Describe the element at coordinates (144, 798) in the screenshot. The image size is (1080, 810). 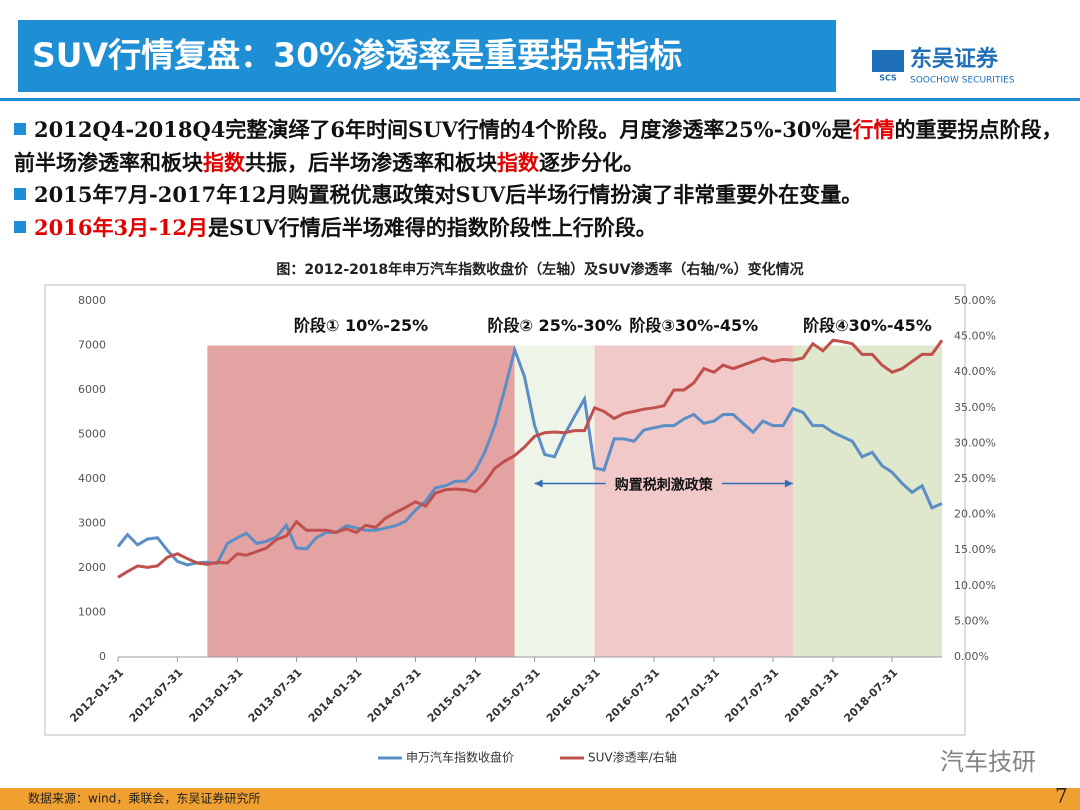
I see `source: 数据来源：wind，乘联会，东吴证券研究所` at that location.